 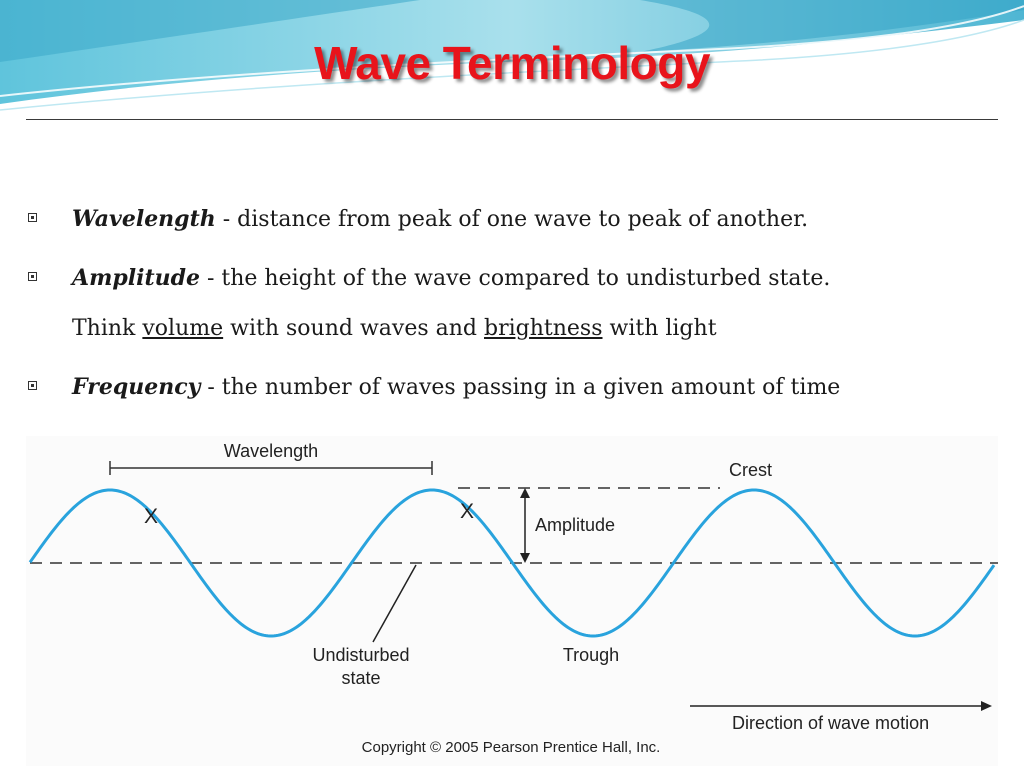 I want to click on crest-label: Crest, so click(x=750, y=470).